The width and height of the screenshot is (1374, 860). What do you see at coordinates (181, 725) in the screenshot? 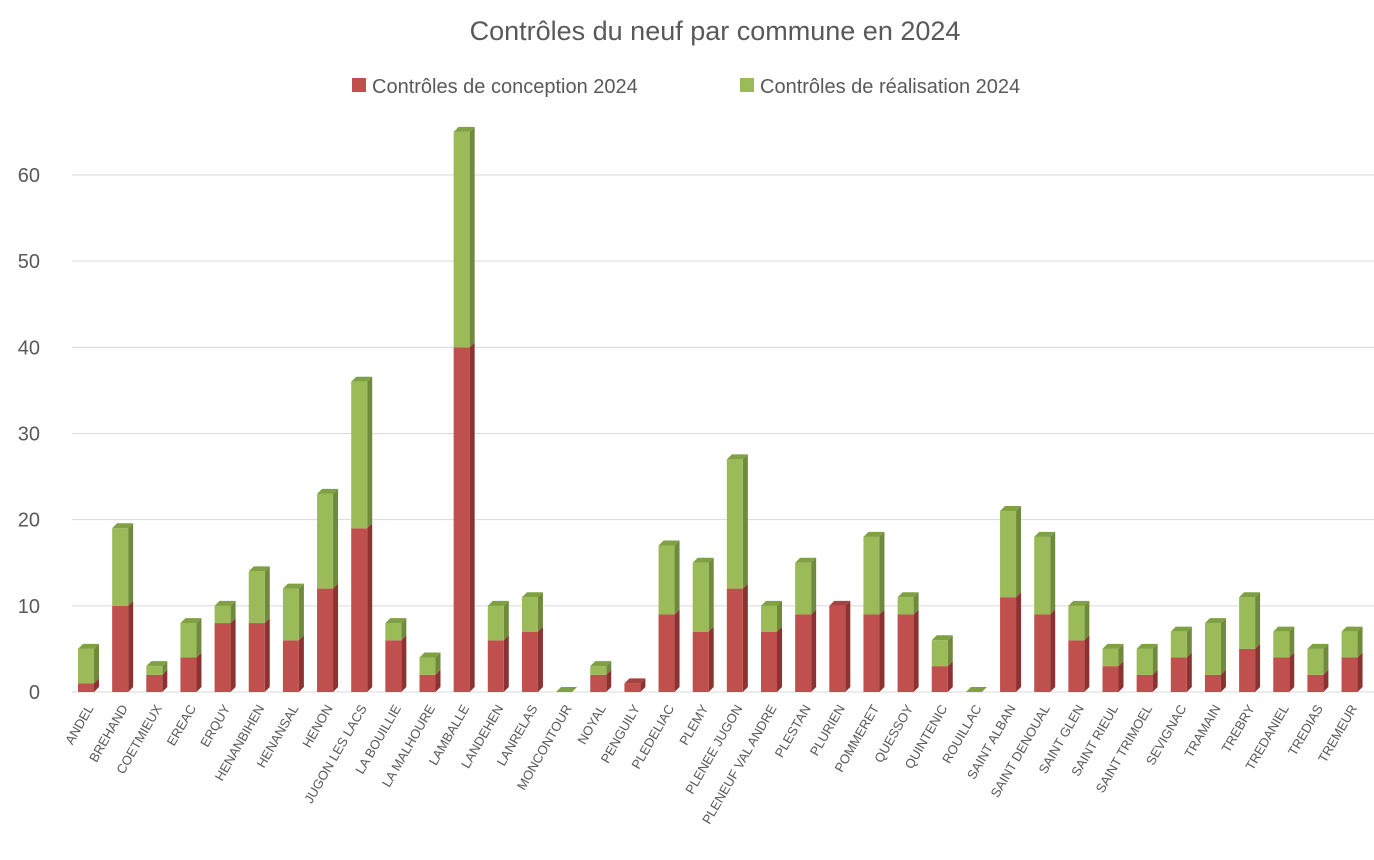
I see `x-tick-label: EREAC` at bounding box center [181, 725].